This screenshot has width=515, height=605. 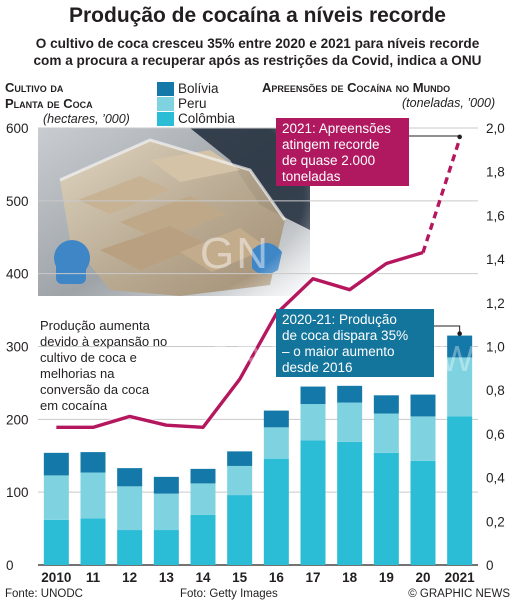 I want to click on legend-swatch-colombia, so click(x=165, y=119).